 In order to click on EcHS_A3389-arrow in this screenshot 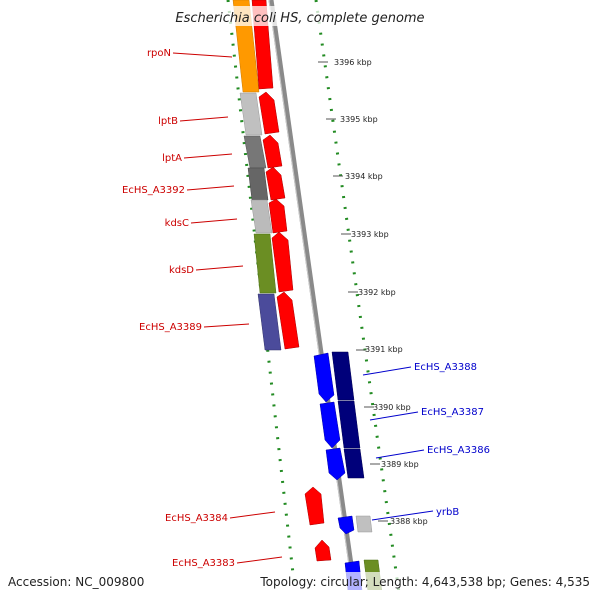, I will do `click(288, 320)`.